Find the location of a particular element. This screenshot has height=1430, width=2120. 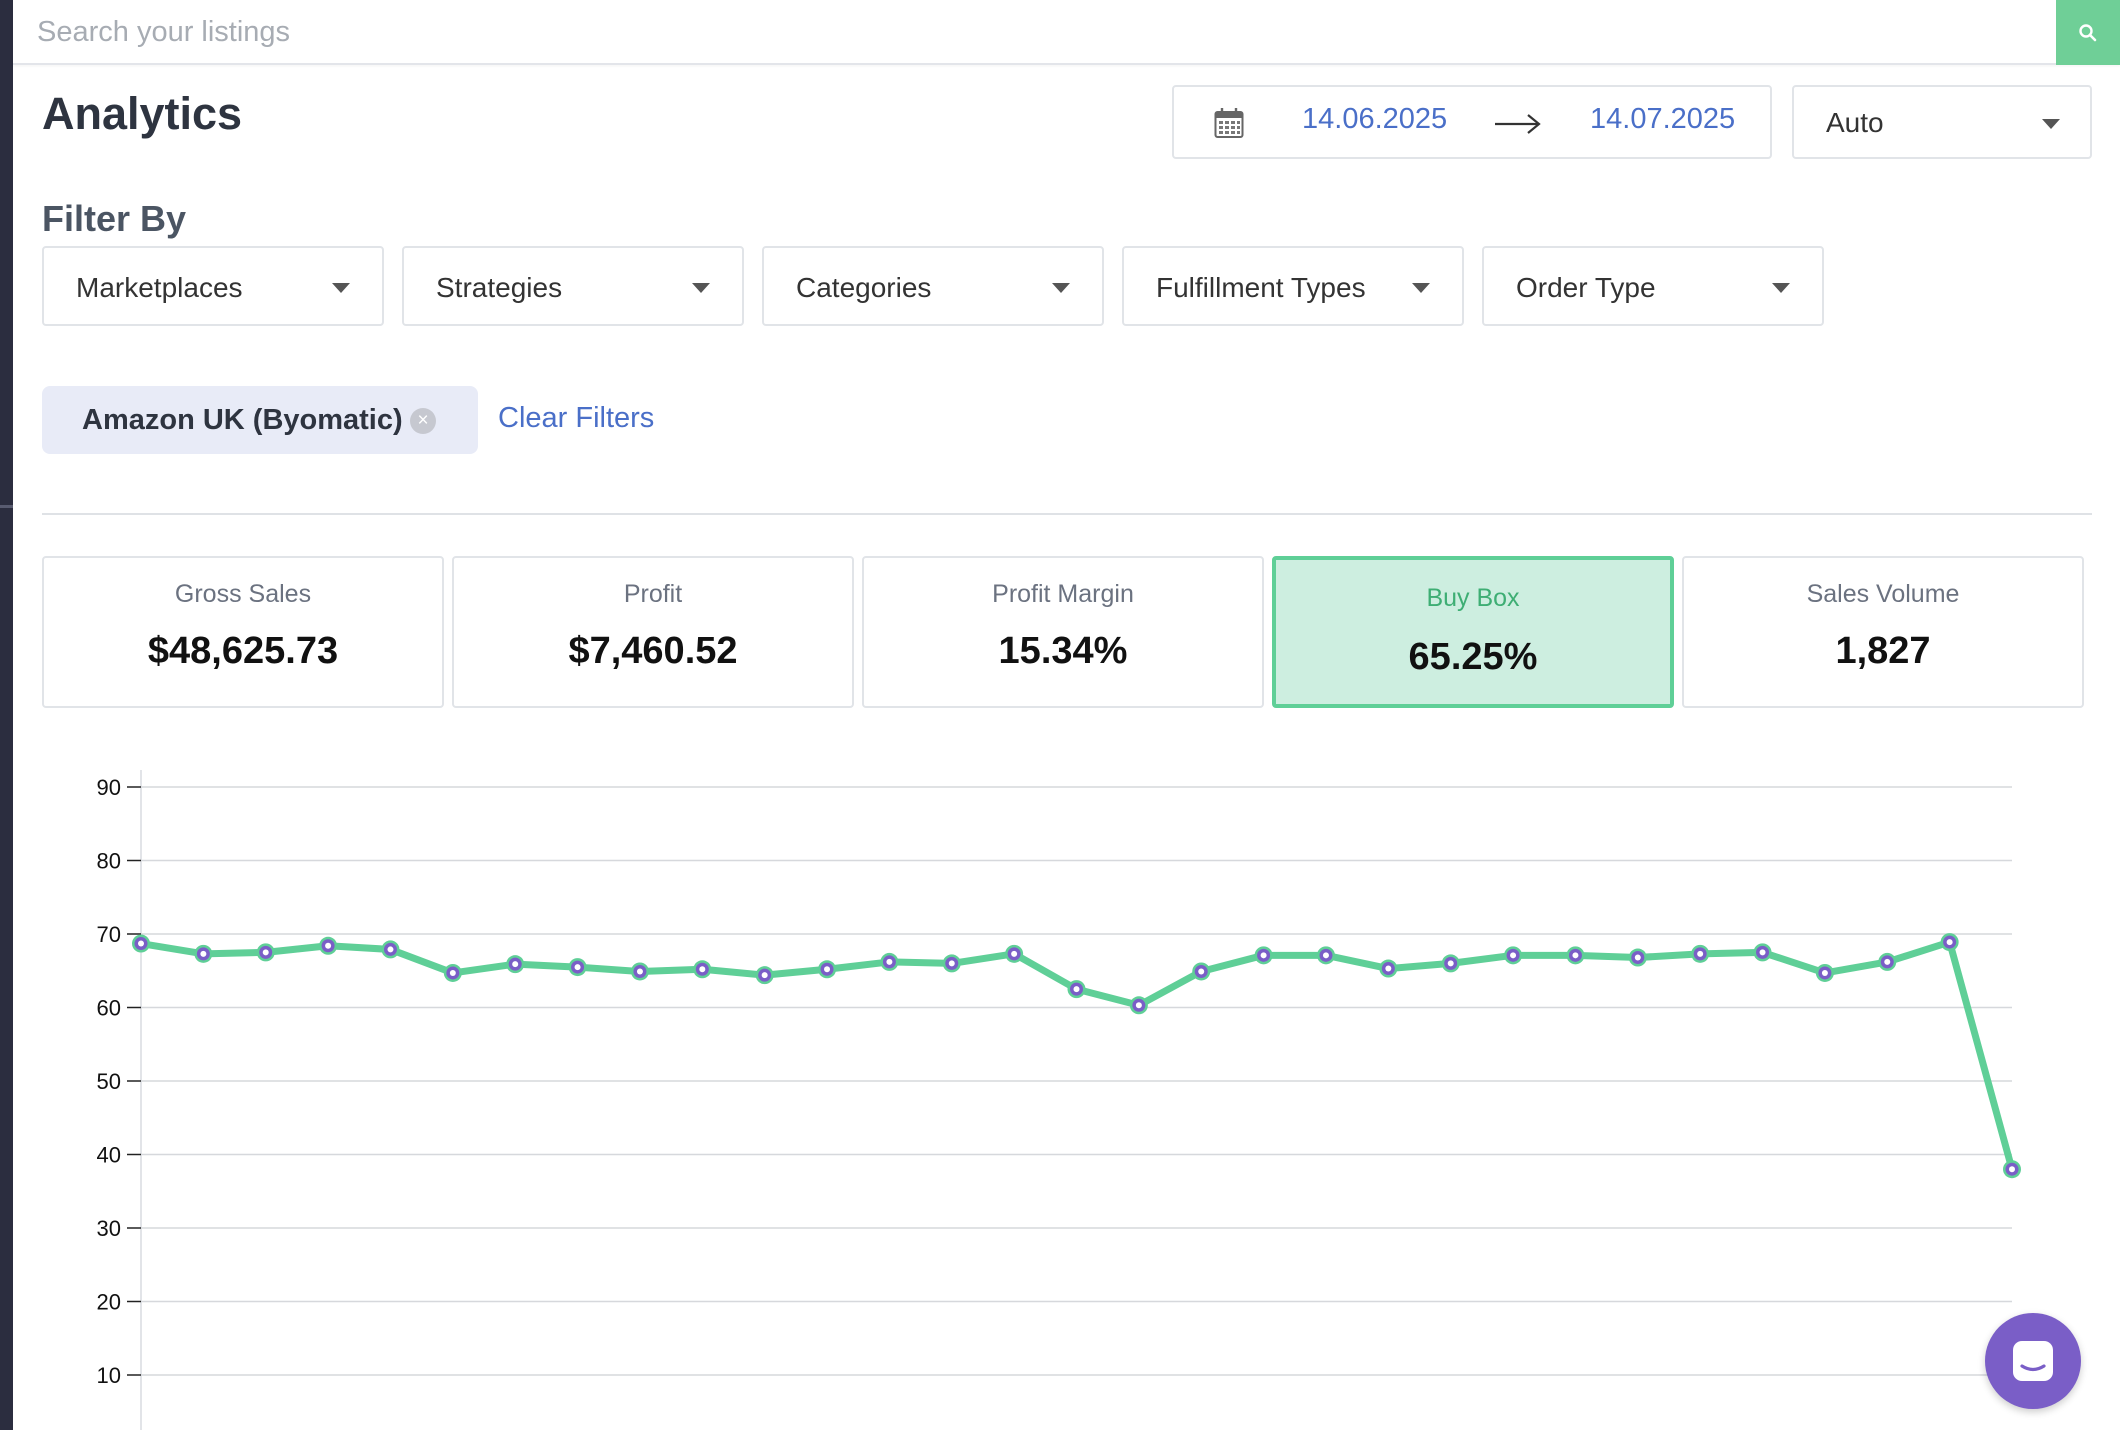

y-tick-label: 10 is located at coordinates (109, 1375).